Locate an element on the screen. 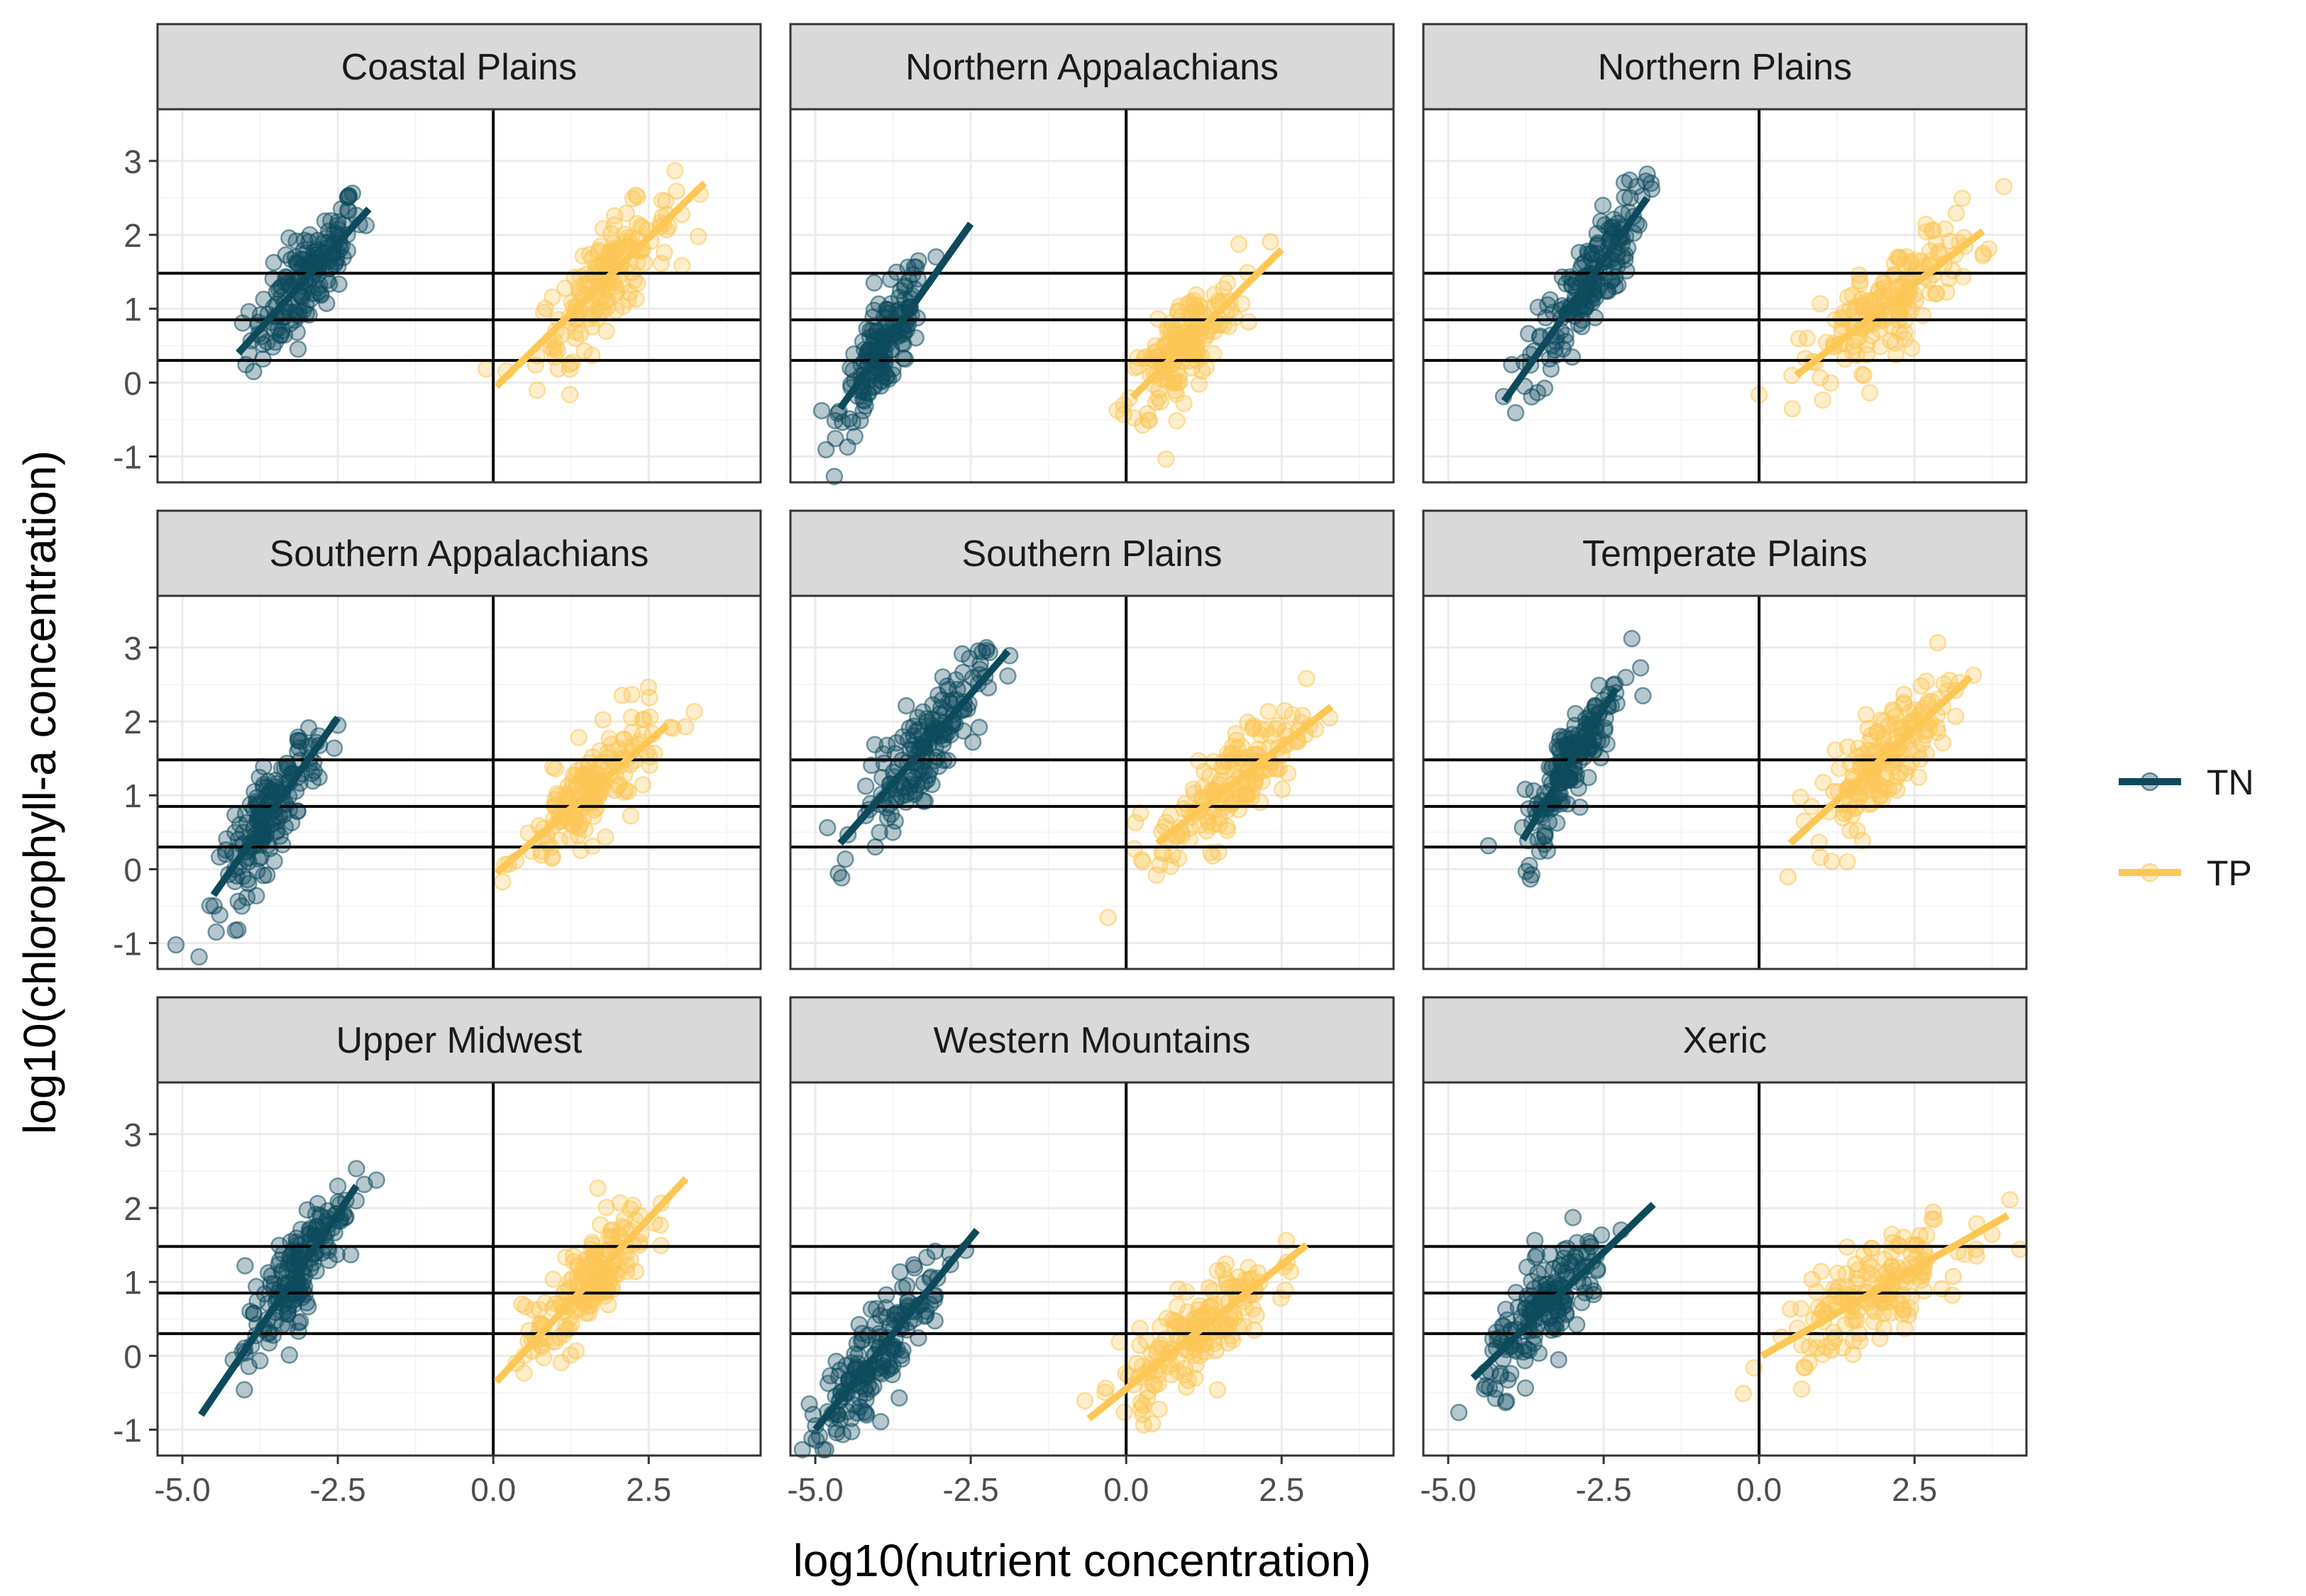 This screenshot has height=1596, width=2306. facet-panel: Southern Plains is located at coordinates (1092, 740).